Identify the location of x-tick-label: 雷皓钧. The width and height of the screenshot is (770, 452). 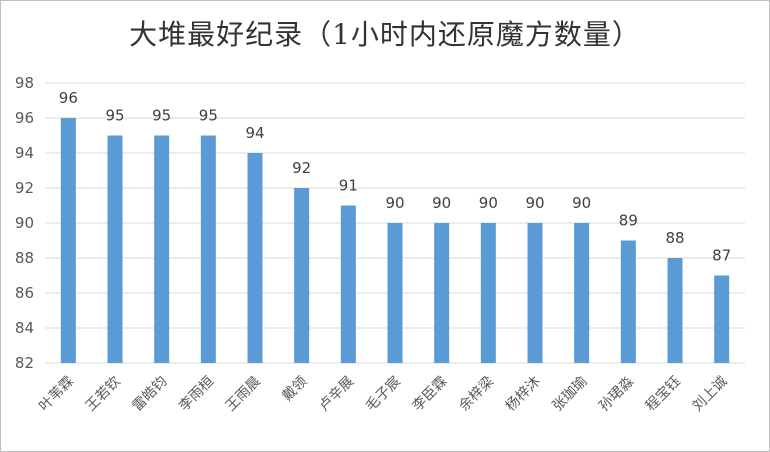
(149, 394).